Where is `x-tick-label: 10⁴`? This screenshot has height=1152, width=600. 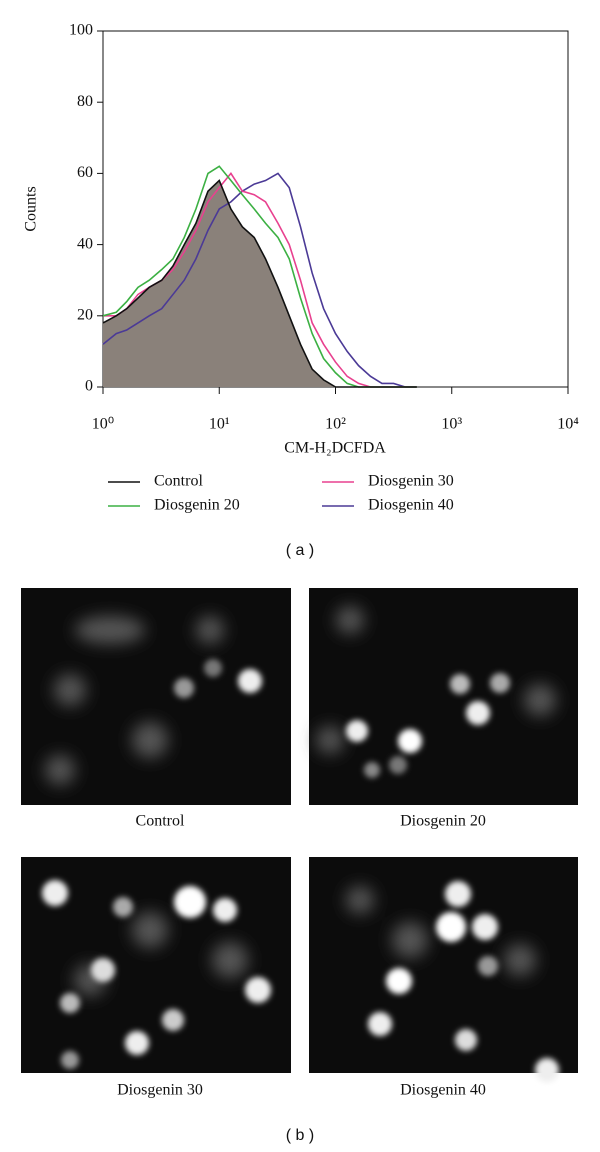
x-tick-label: 10⁴ is located at coordinates (568, 424).